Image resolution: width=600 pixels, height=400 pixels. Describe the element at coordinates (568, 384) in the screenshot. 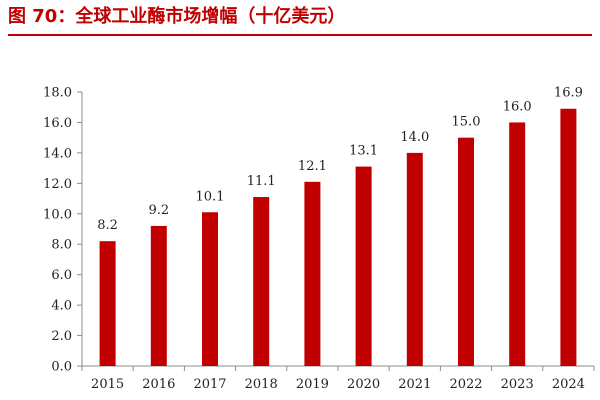

I see `x-tick-label: 2024` at that location.